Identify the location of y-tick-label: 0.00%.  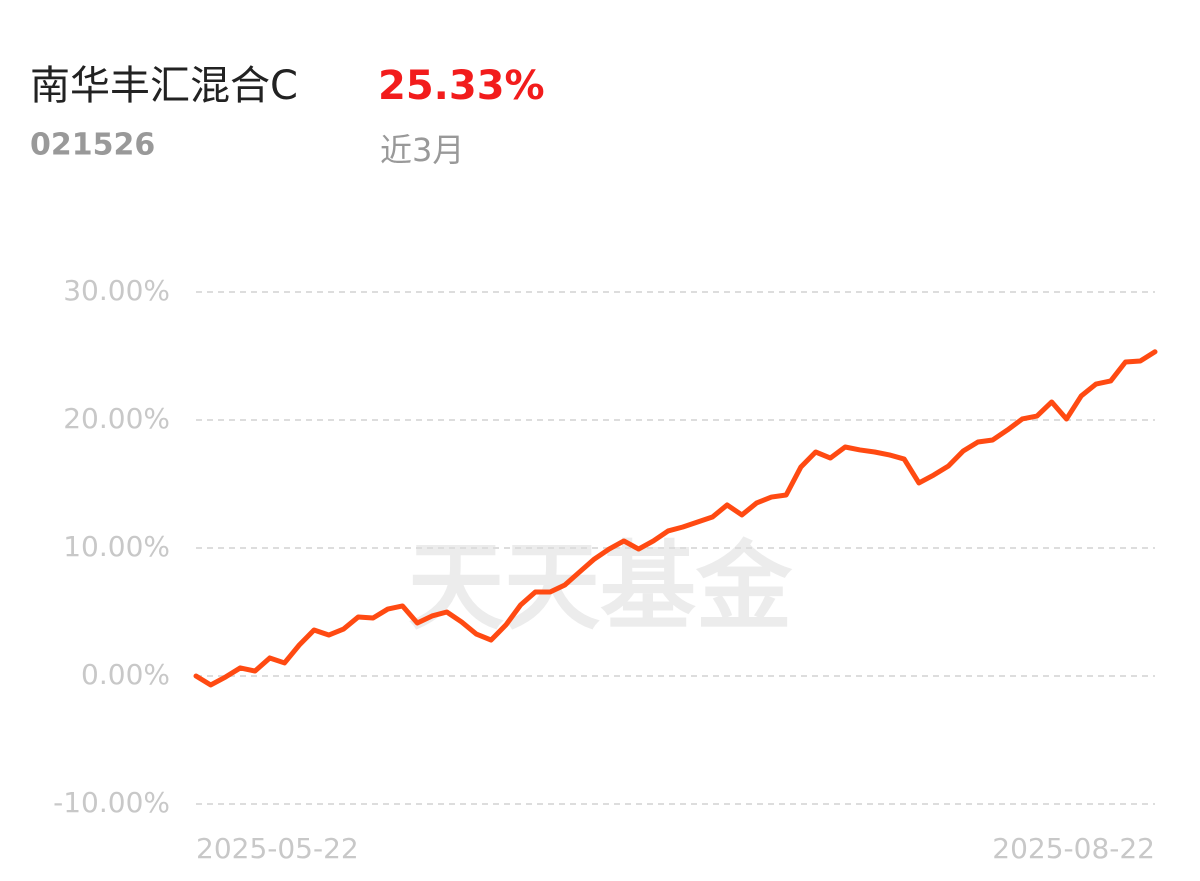
(125, 674).